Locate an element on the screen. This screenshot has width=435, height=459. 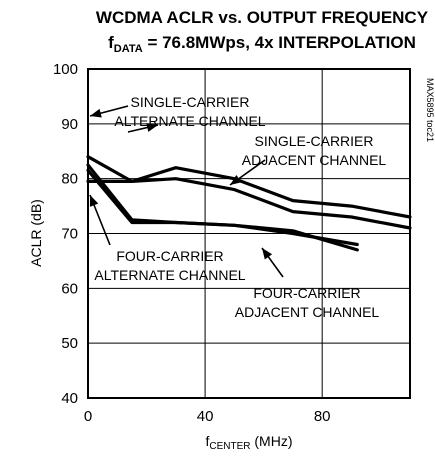
chart-title-line1: WCDMA ACLR vs. OUTPUT FREQUENCY is located at coordinates (262, 17).